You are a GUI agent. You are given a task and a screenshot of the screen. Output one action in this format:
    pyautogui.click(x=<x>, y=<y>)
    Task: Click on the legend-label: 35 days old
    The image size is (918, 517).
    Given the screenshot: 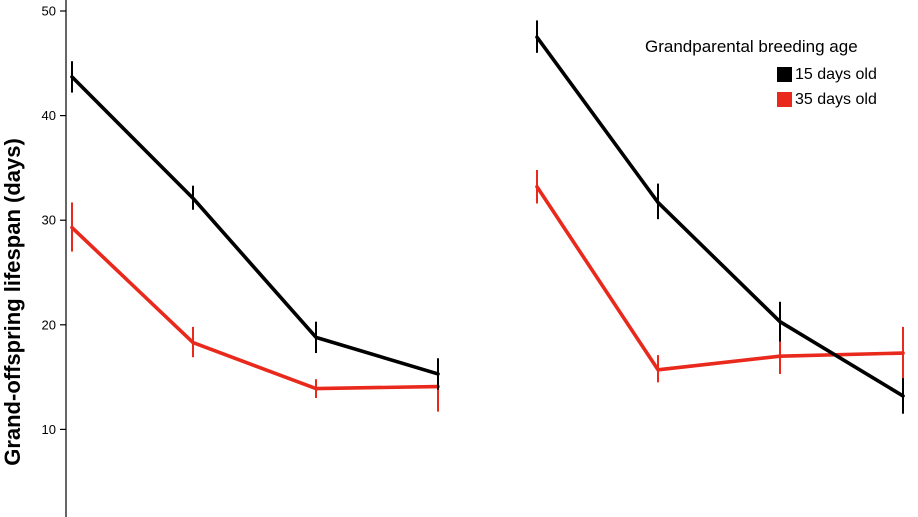 What is the action you would take?
    pyautogui.click(x=836, y=99)
    